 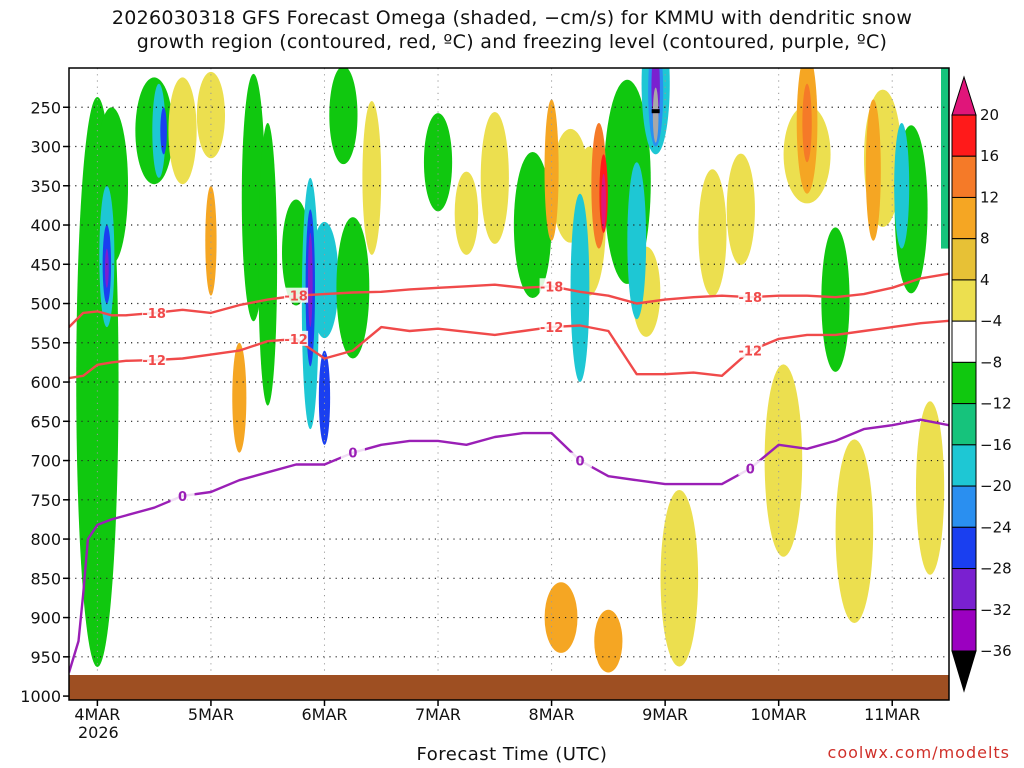 I want to click on colorbar-label: −36, so click(x=996, y=651).